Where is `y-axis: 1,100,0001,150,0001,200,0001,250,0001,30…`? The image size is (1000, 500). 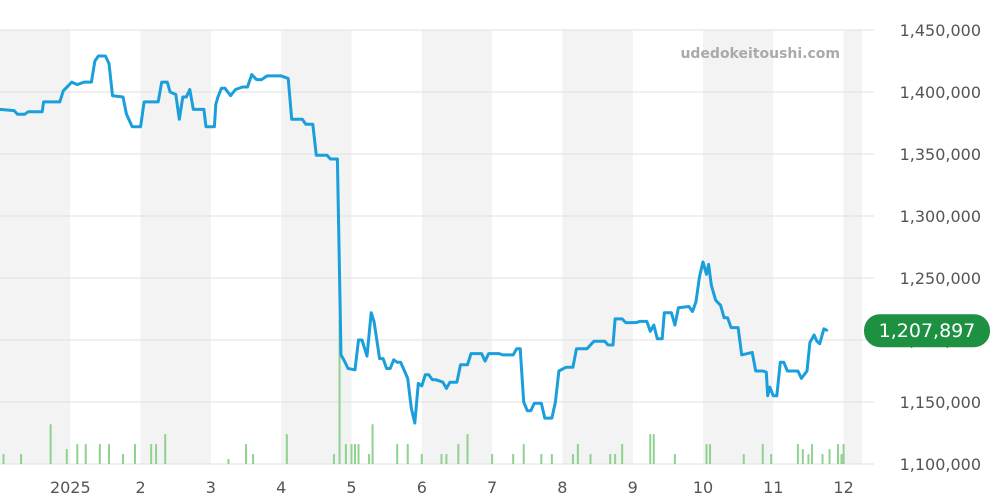
y-axis: 1,100,0001,150,0001,200,0001,250,0001,30… is located at coordinates (940, 247).